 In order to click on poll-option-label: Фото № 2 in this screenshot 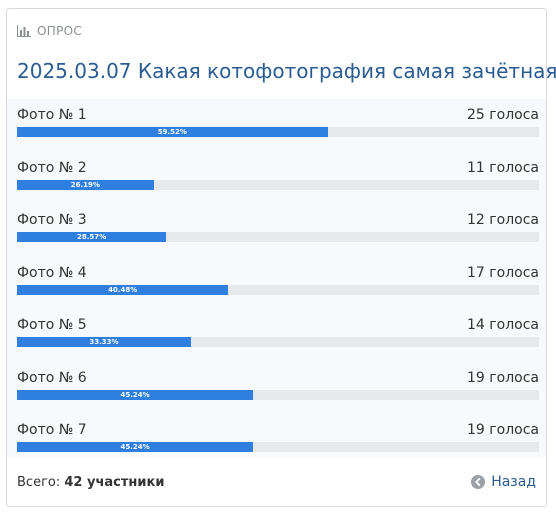, I will do `click(52, 167)`.